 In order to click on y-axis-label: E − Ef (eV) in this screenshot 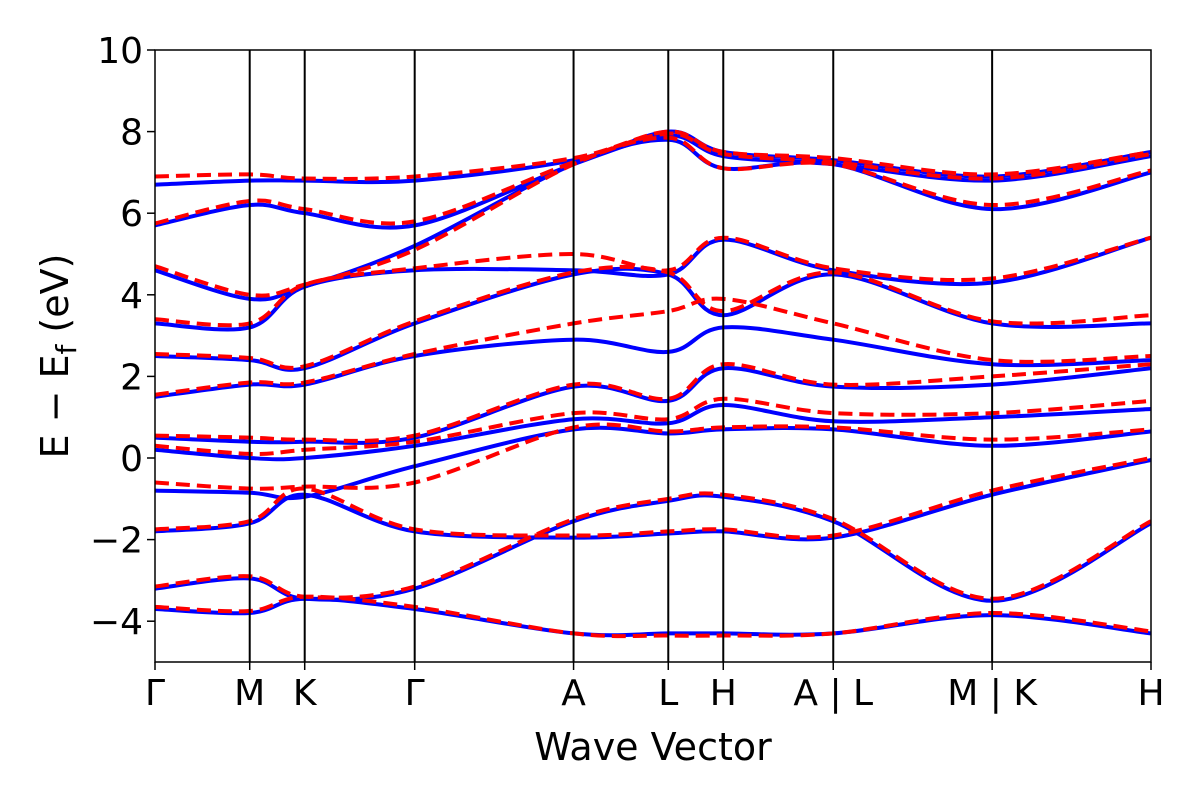, I will do `click(58, 356)`.